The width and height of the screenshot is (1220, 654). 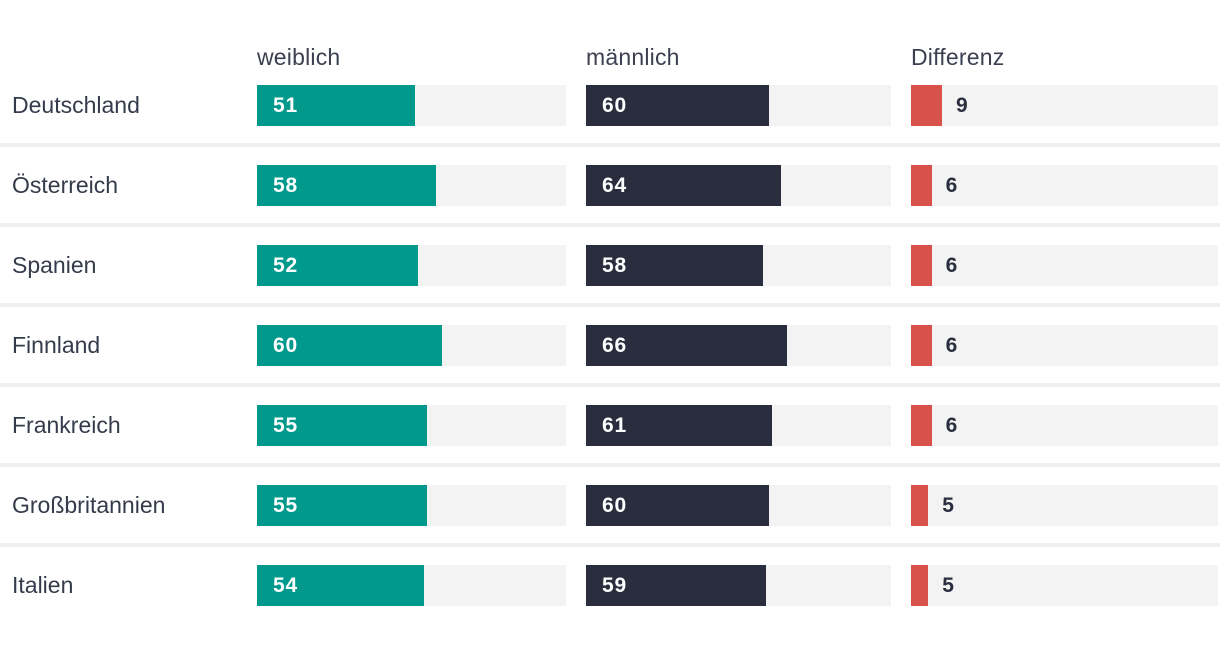 I want to click on row-label-country: Italien, so click(x=43, y=585).